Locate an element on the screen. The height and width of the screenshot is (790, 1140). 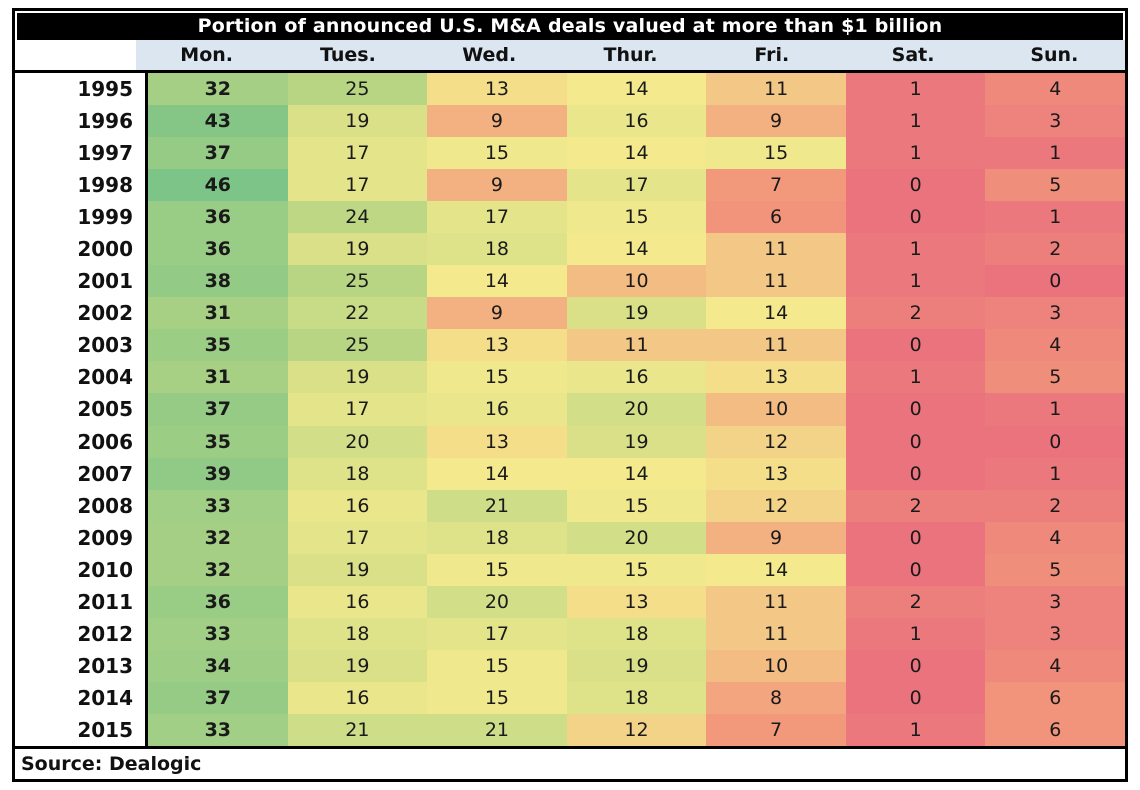
table-row-2001: 2001 38 25 14 10 11 1 0 is located at coordinates (570, 281).